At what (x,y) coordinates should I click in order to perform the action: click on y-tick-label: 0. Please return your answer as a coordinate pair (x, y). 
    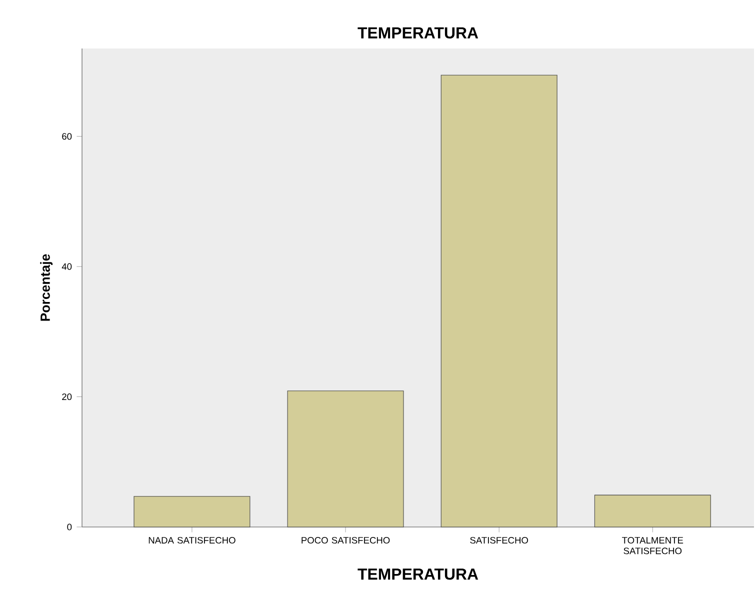
    Looking at the image, I should click on (69, 527).